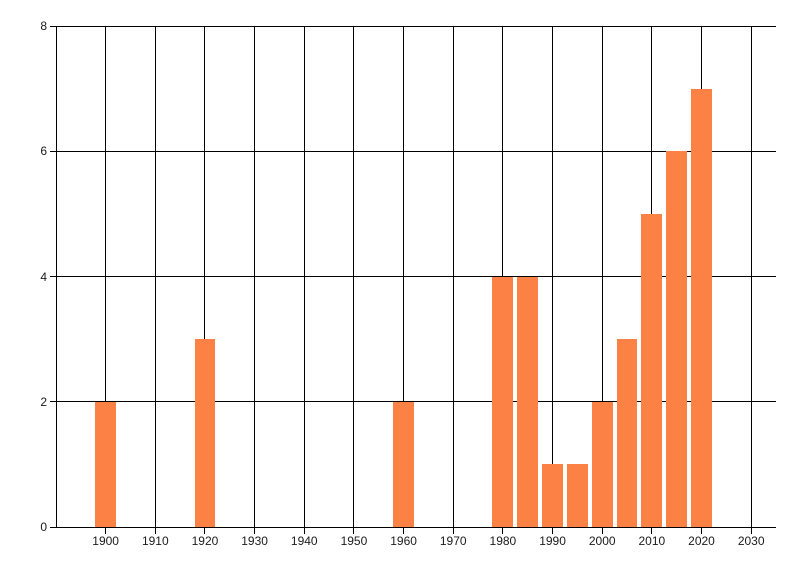 This screenshot has width=800, height=576. I want to click on x-tick-label: 2020, so click(701, 541).